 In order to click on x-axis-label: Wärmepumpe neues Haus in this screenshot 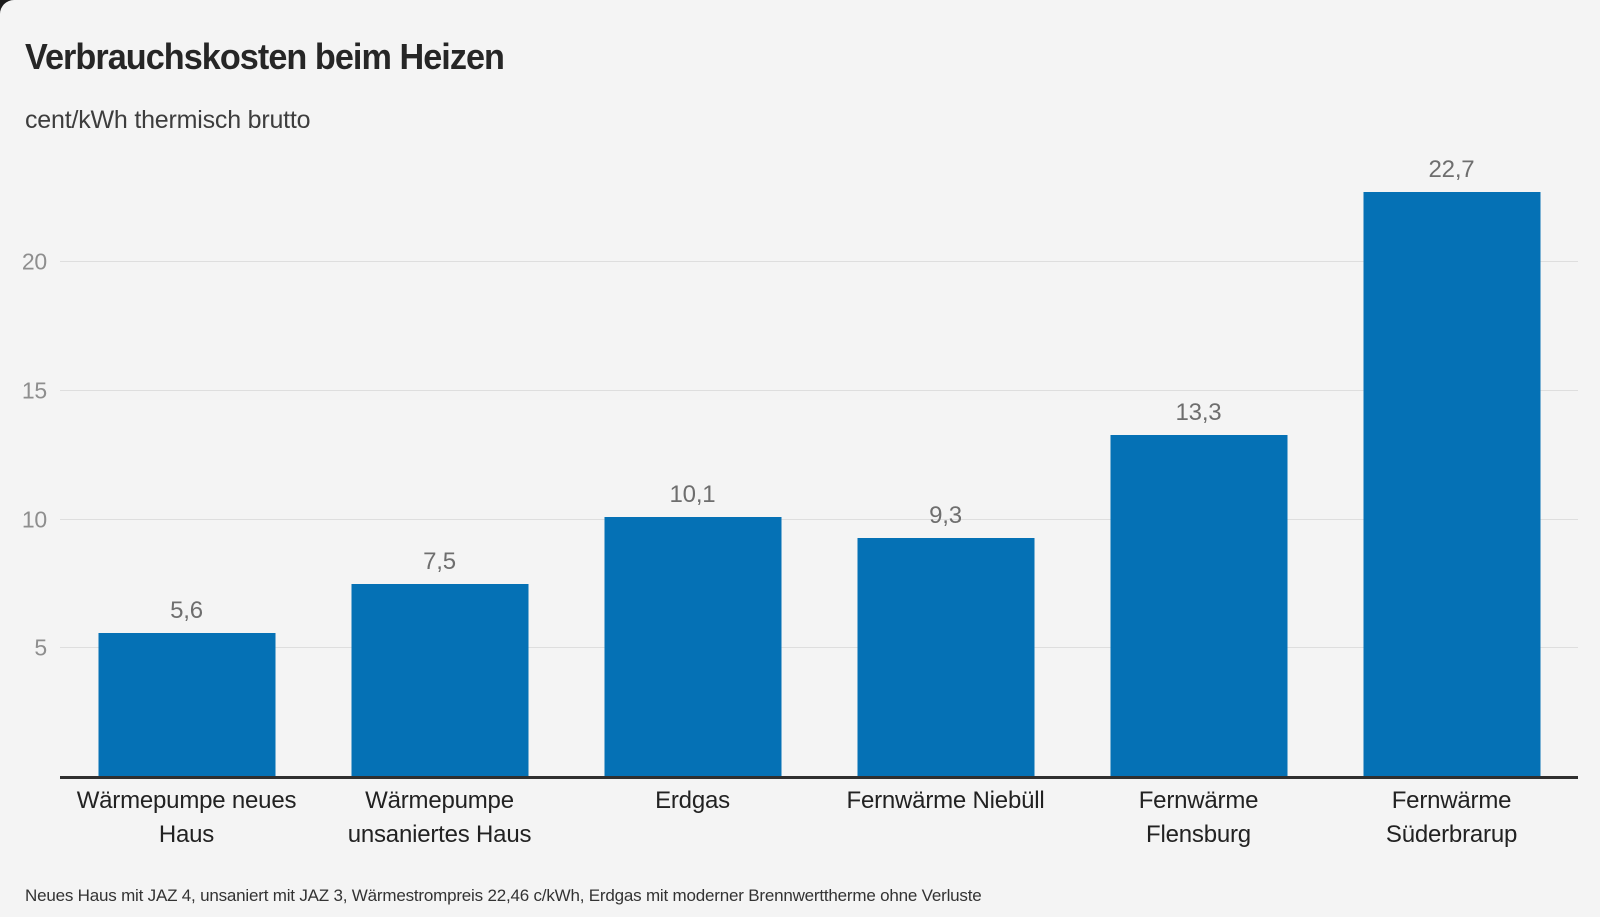, I will do `click(186, 817)`.